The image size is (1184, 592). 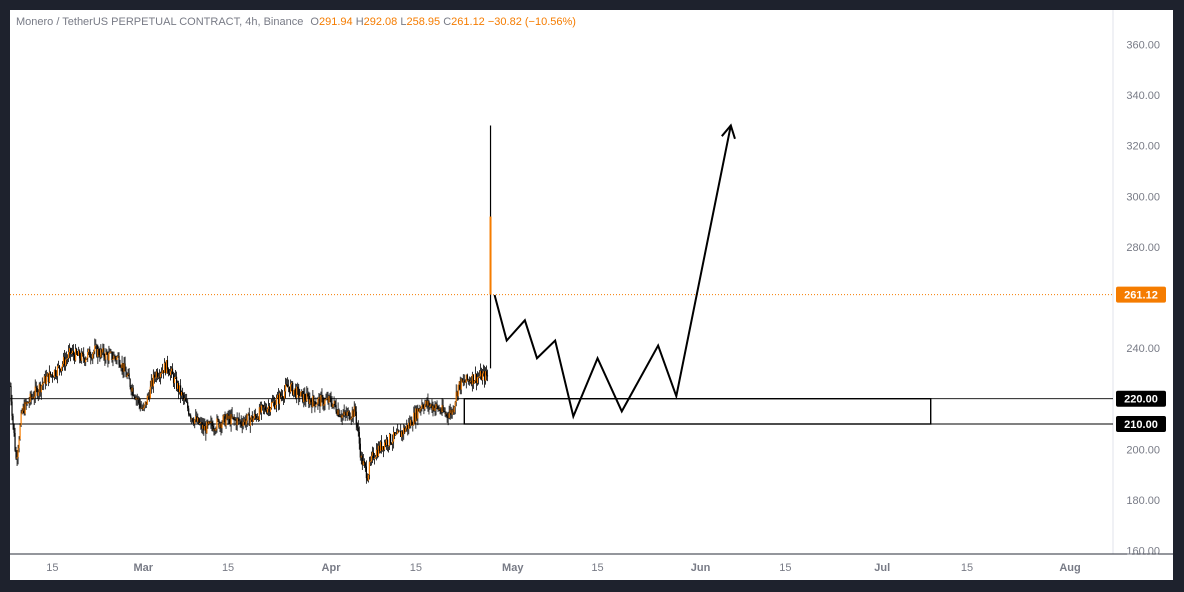 What do you see at coordinates (1141, 294) in the screenshot?
I see `last-price-badge` at bounding box center [1141, 294].